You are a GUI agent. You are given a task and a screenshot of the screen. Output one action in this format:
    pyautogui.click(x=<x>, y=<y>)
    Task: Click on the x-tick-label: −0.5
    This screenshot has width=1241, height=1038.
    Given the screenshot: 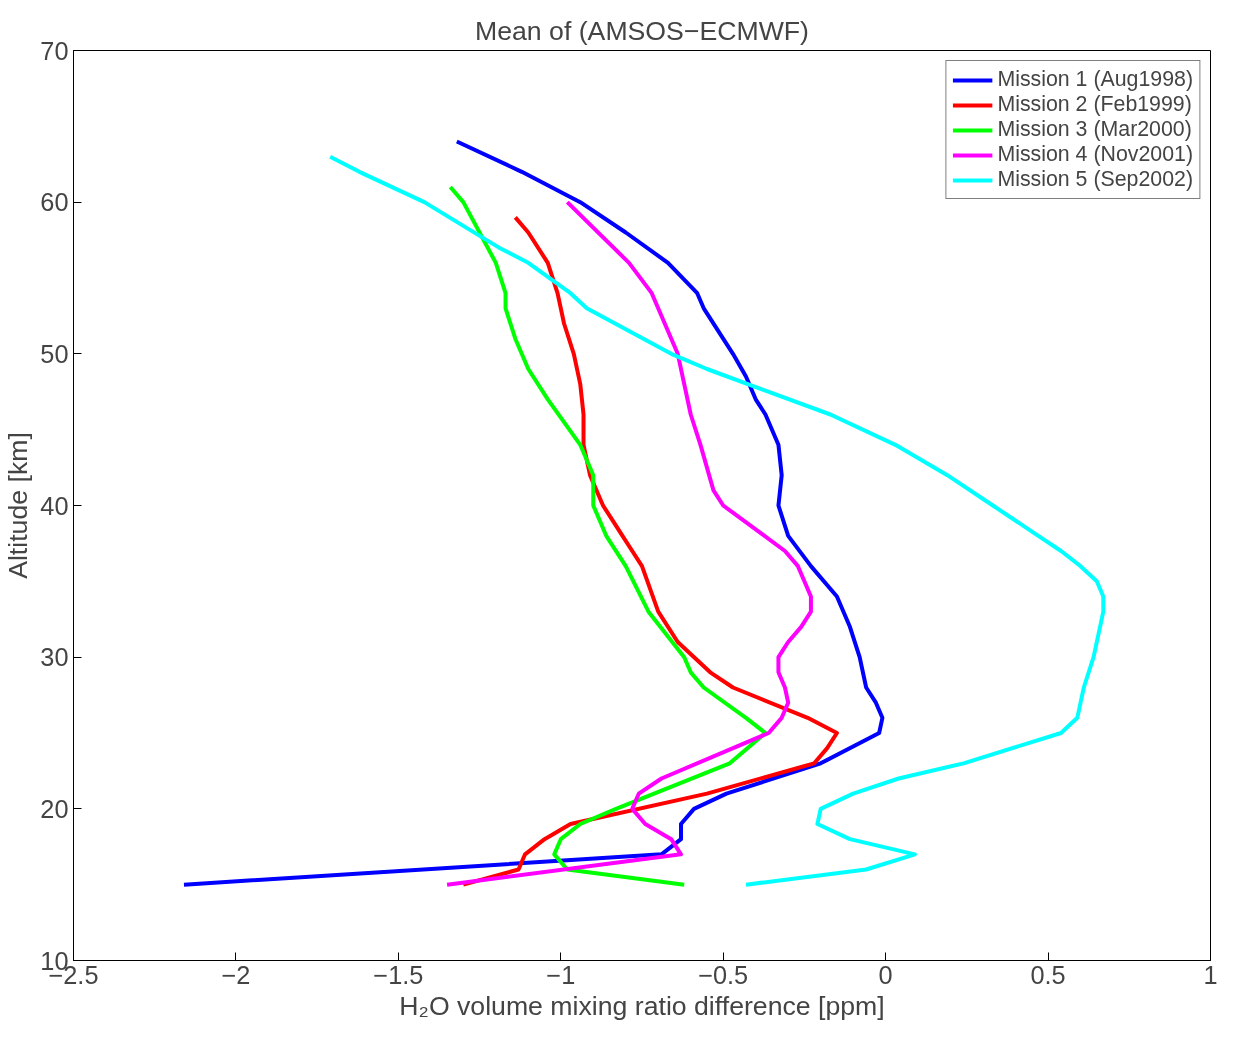 What is the action you would take?
    pyautogui.click(x=723, y=974)
    